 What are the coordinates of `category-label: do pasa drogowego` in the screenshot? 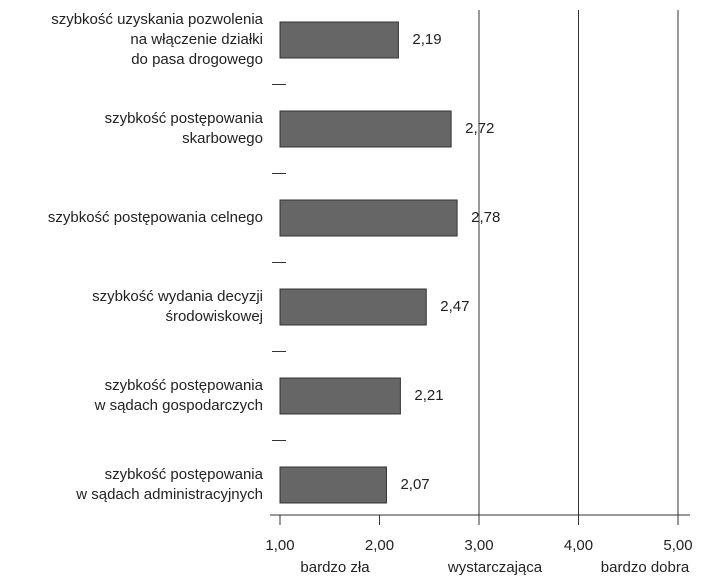 It's located at (197, 59).